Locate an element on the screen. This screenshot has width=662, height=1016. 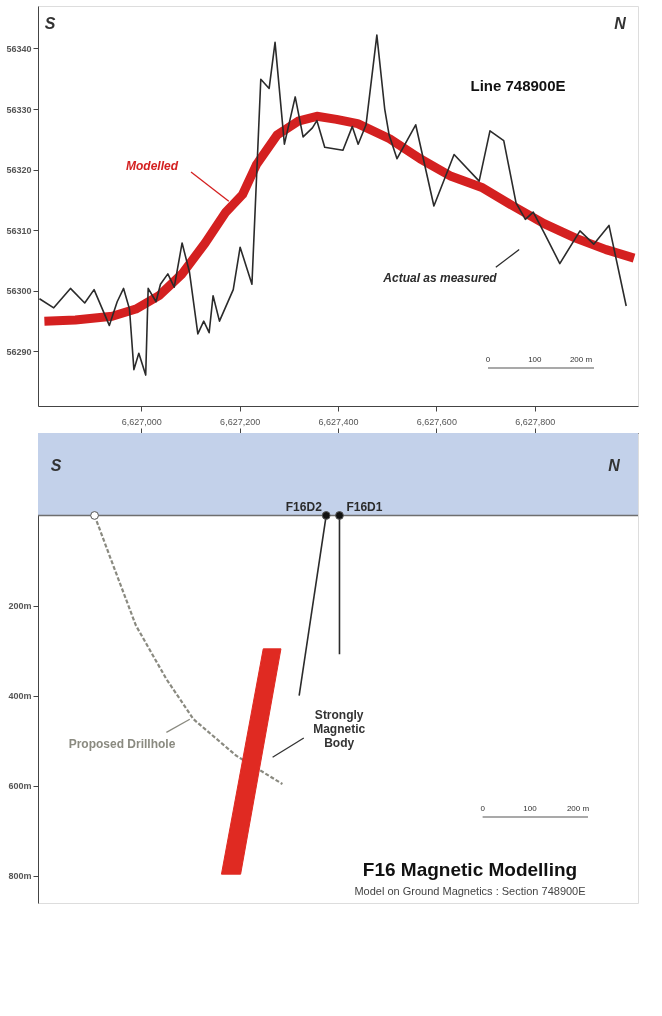
y-tick-label: 800m is located at coordinates (20, 876).